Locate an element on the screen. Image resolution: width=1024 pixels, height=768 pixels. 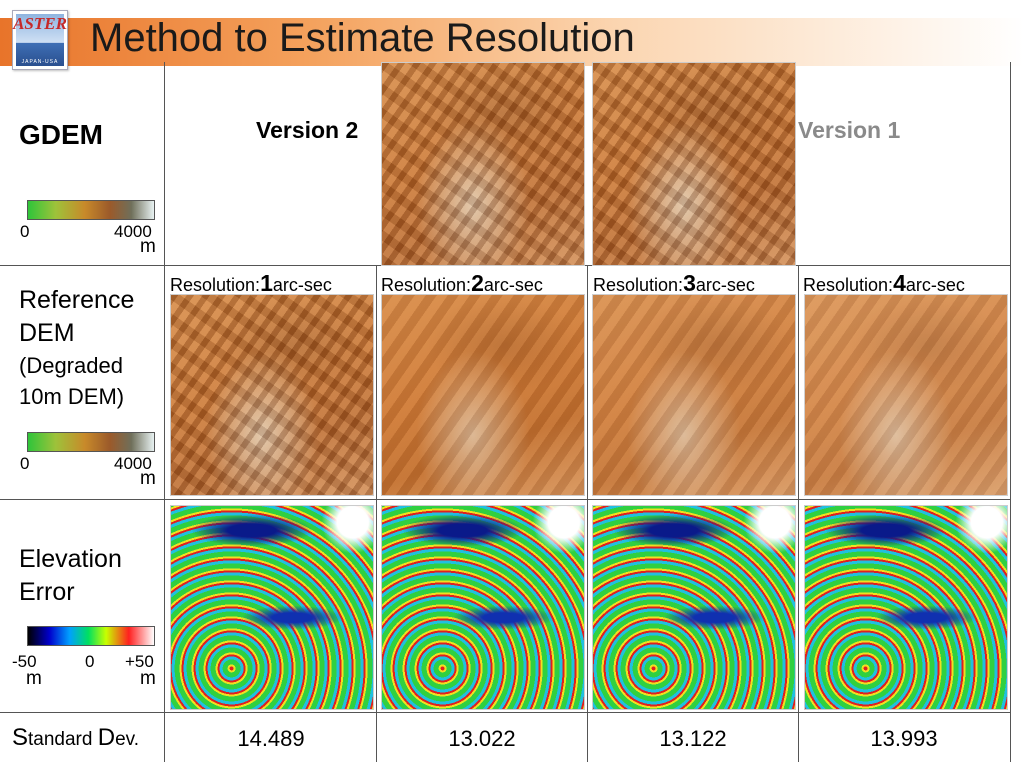
resolution-label-2: Resolution:2arc-sec is located at coordinates (462, 283).